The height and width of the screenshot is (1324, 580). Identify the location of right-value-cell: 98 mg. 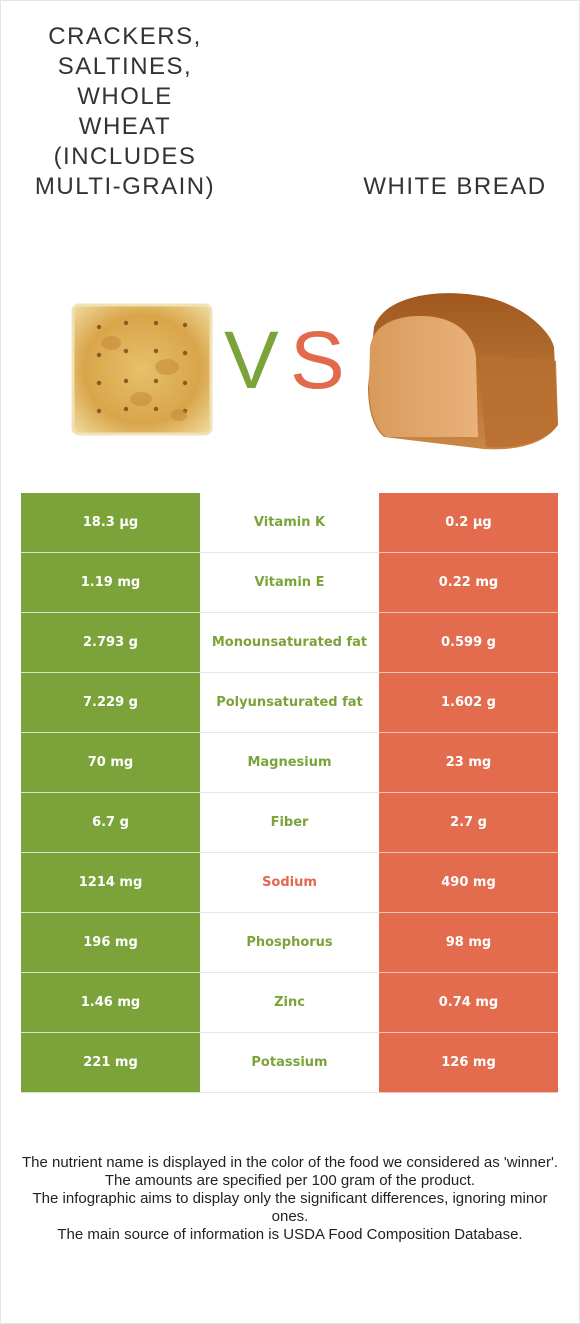
(468, 943).